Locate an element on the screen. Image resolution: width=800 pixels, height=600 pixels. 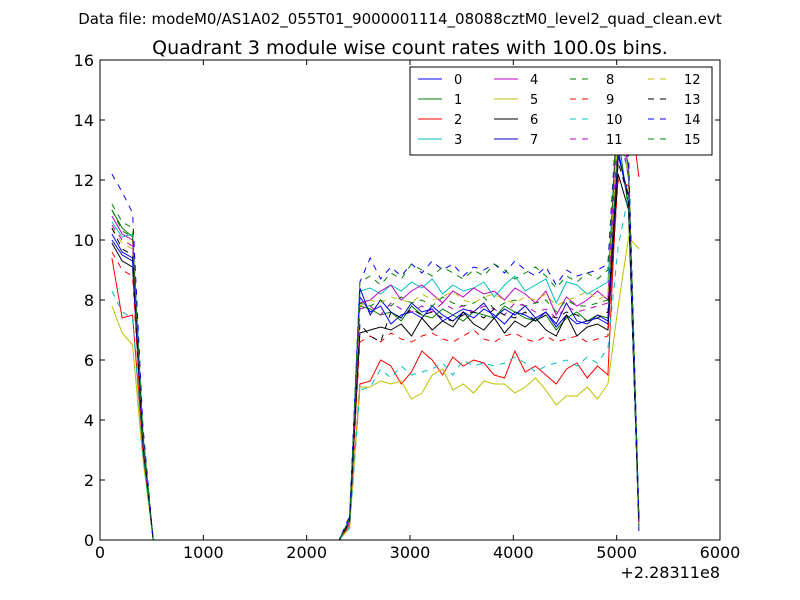
legend-label-11: 11 is located at coordinates (614, 140).